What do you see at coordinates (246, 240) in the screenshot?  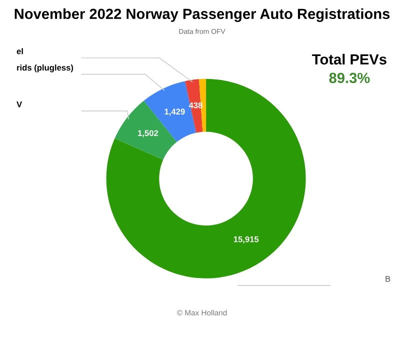 I see `data-label: 15,915` at bounding box center [246, 240].